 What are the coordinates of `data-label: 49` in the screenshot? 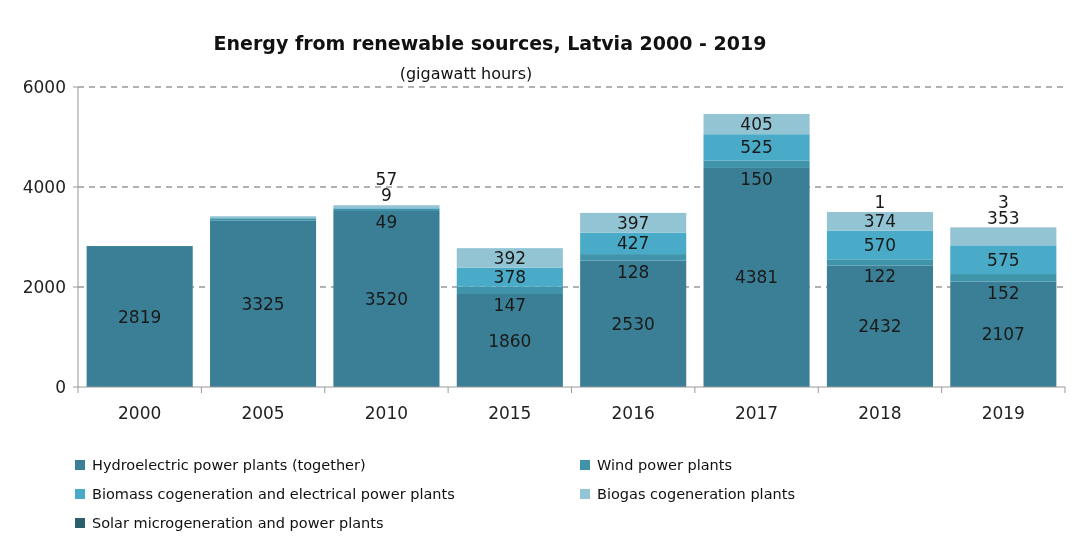 It's located at (386, 222).